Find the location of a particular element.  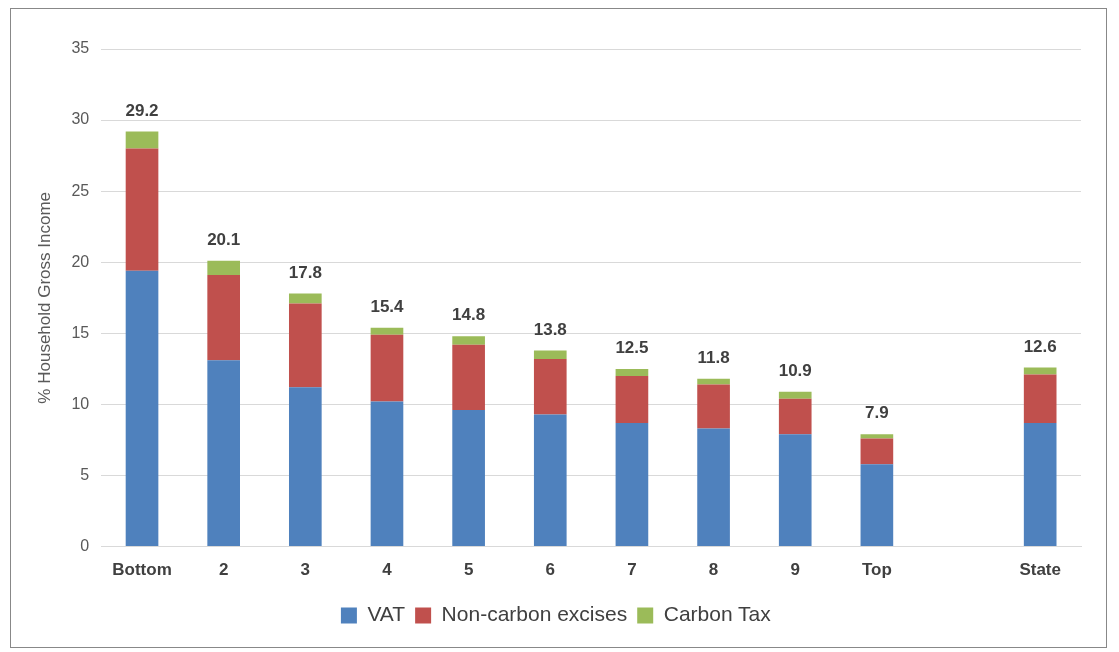

legend-label: VAT is located at coordinates (386, 614).